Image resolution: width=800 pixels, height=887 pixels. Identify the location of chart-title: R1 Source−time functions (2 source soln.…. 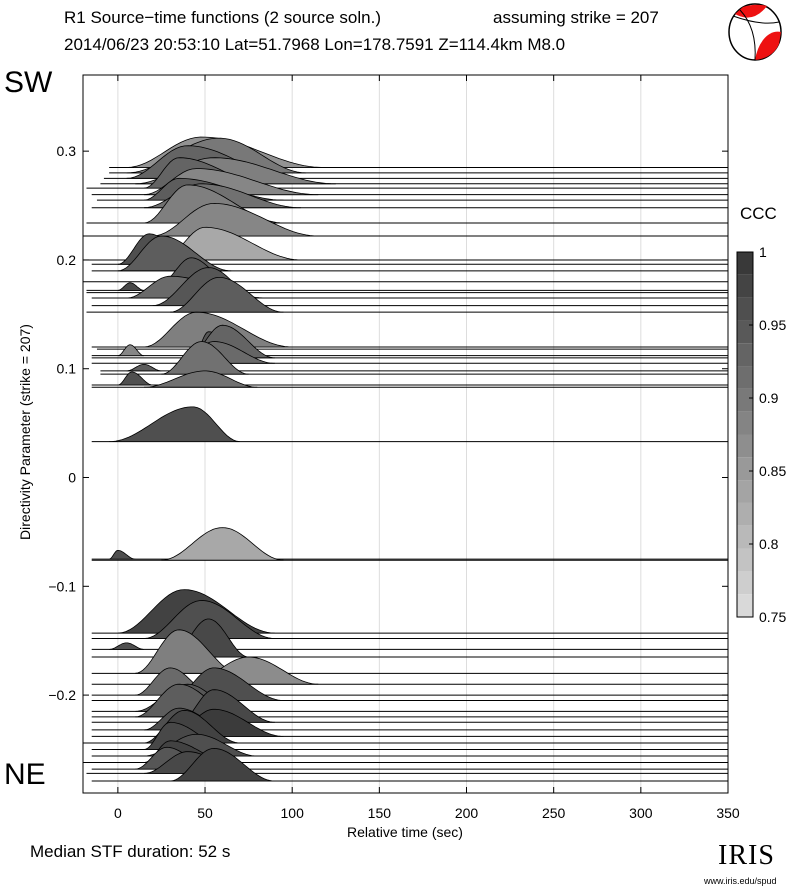
(223, 17).